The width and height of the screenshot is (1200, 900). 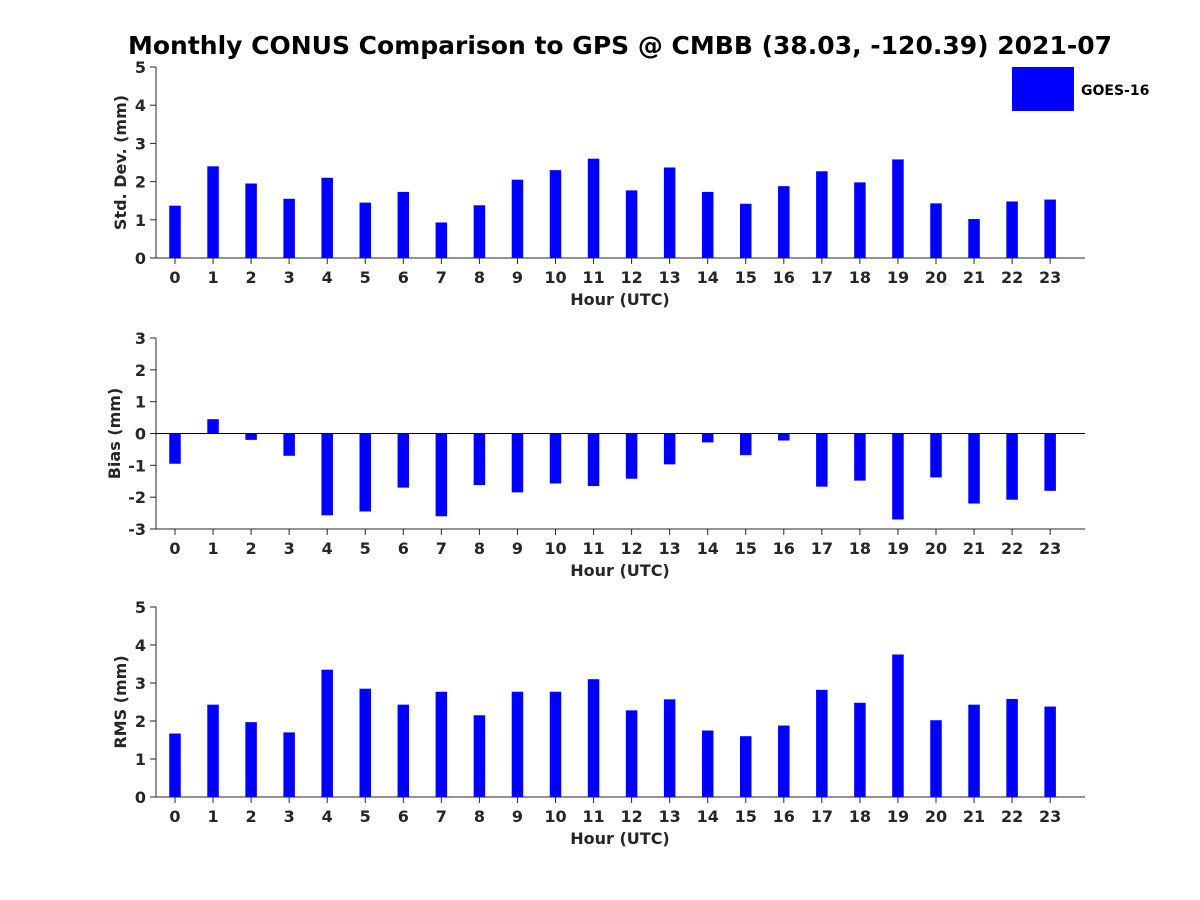 What do you see at coordinates (746, 548) in the screenshot?
I see `x-tick-label: 15` at bounding box center [746, 548].